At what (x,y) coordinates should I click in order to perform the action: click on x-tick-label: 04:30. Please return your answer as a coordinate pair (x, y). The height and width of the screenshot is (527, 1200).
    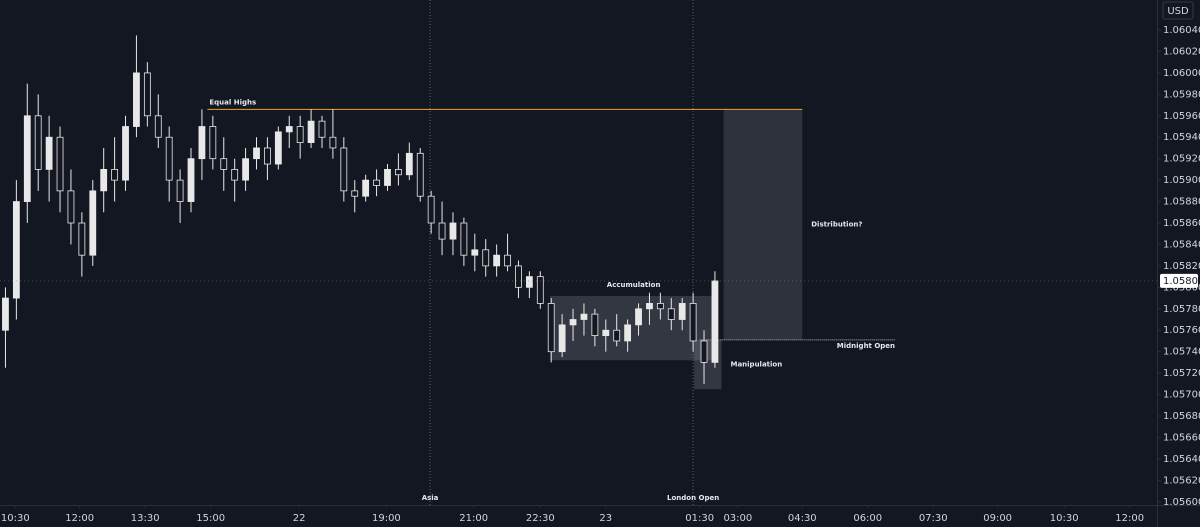
    Looking at the image, I should click on (802, 518).